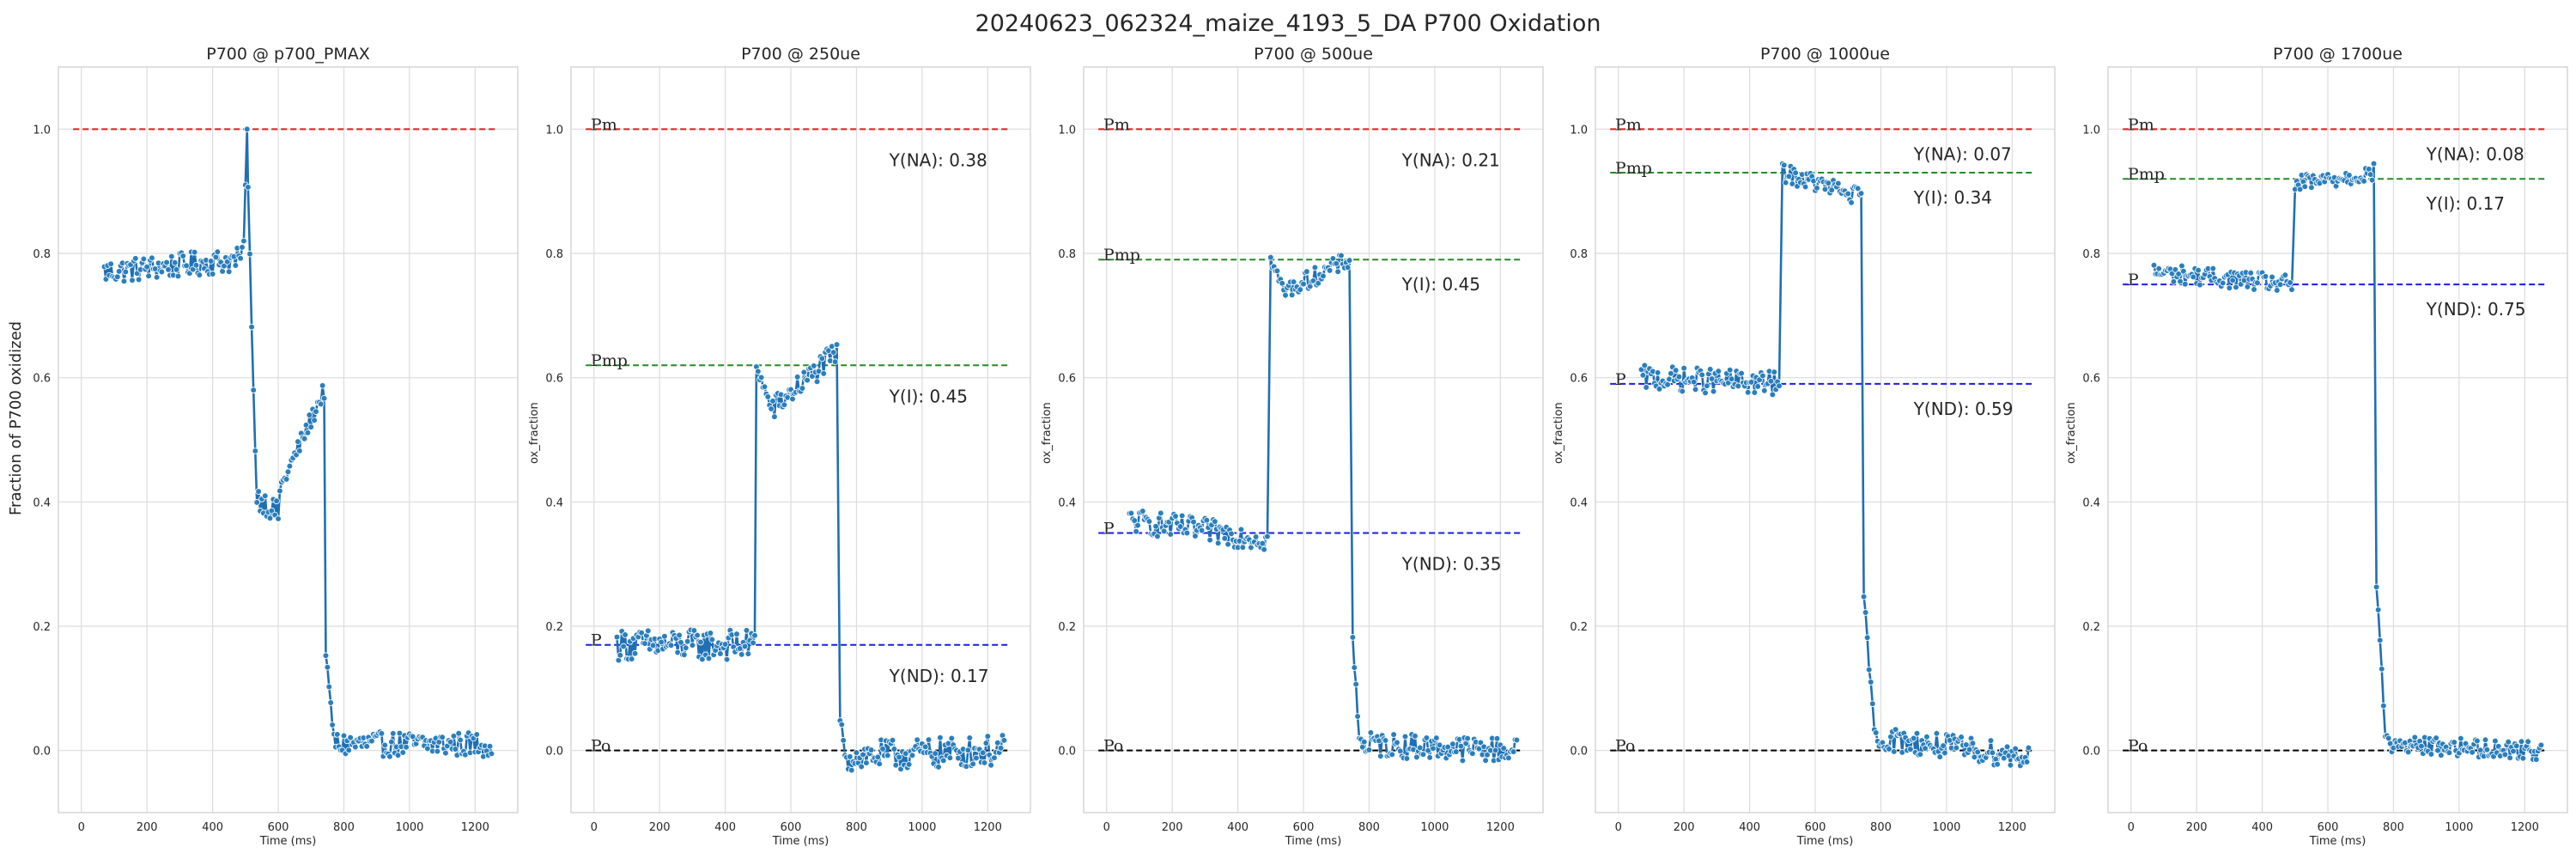 Image resolution: width=2576 pixels, height=859 pixels. What do you see at coordinates (2328, 827) in the screenshot?
I see `x-tick-label: 600` at bounding box center [2328, 827].